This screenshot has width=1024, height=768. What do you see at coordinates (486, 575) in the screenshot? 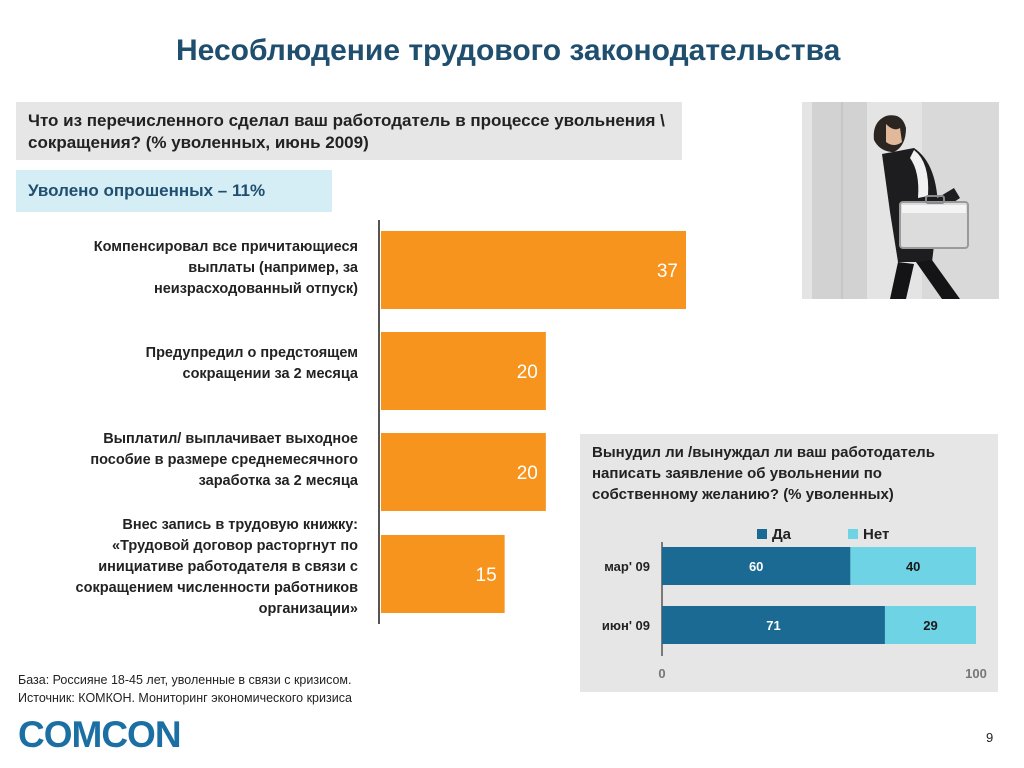
I see `bar-value-label-4: 15` at bounding box center [486, 575].